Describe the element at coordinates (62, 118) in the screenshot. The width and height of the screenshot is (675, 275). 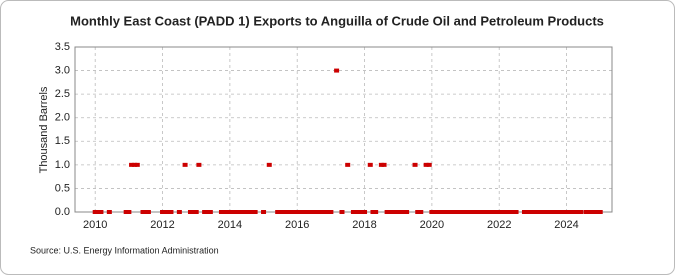
I see `y-tick-label: 2.0` at that location.